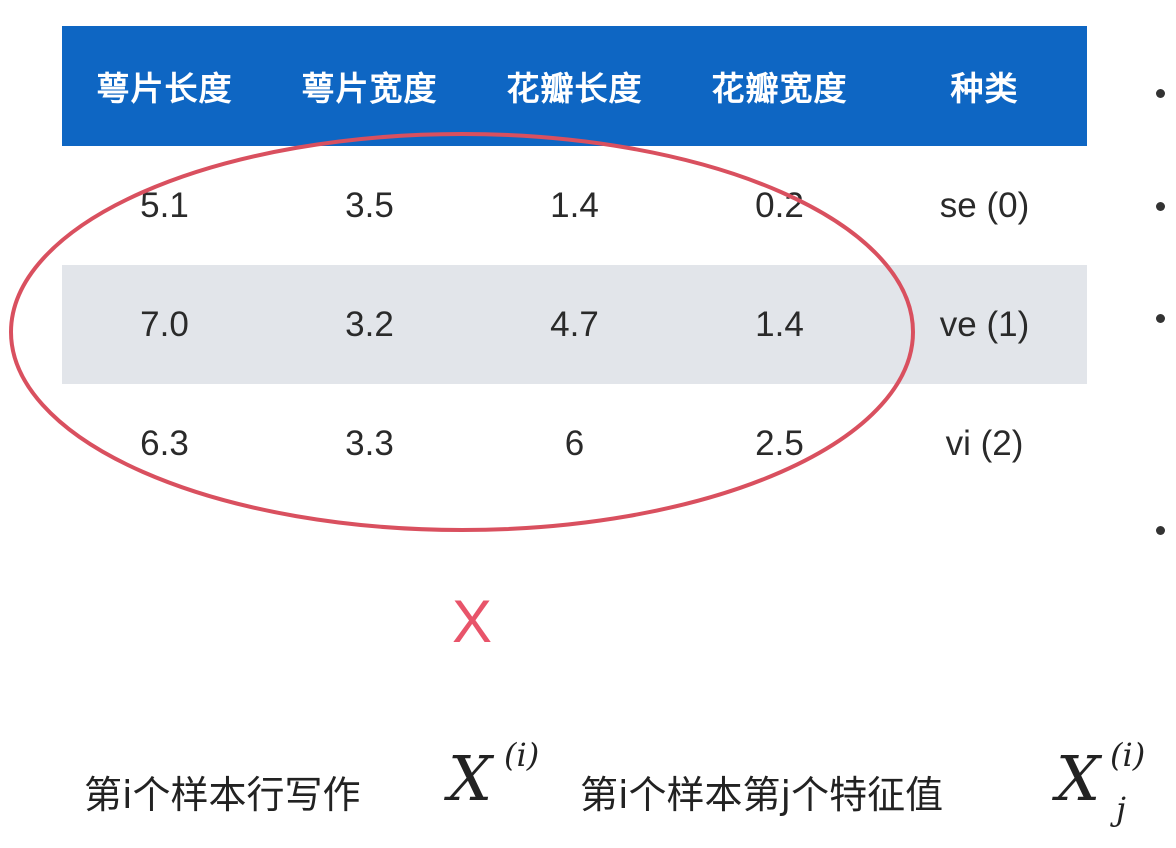  Describe the element at coordinates (472, 621) in the screenshot. I see `matrix-x-label: X` at that location.